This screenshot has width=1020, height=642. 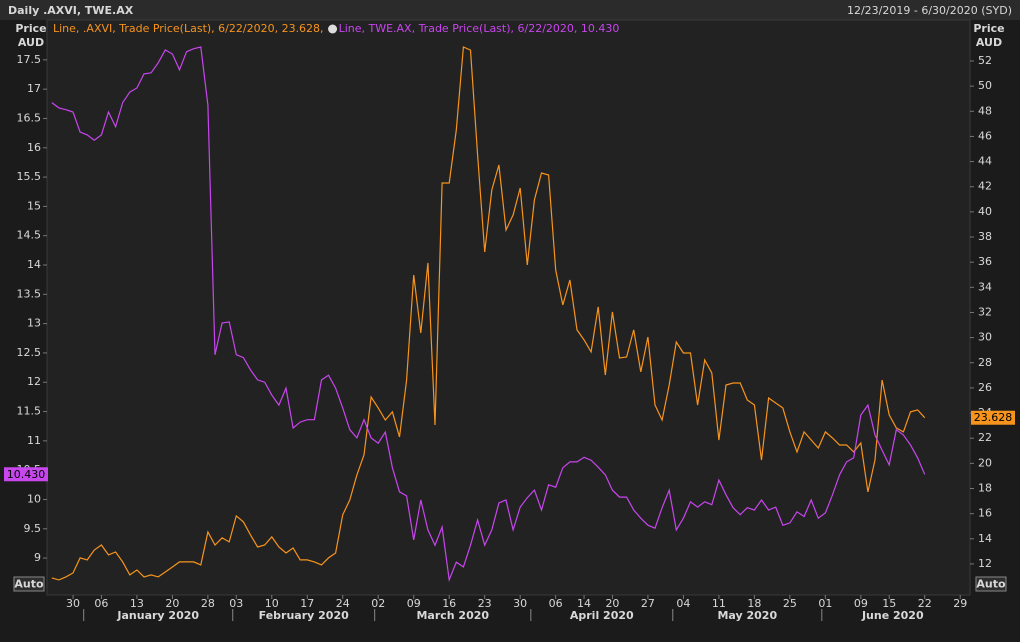 What do you see at coordinates (272, 603) in the screenshot?
I see `x-tick-label: 10` at bounding box center [272, 603].